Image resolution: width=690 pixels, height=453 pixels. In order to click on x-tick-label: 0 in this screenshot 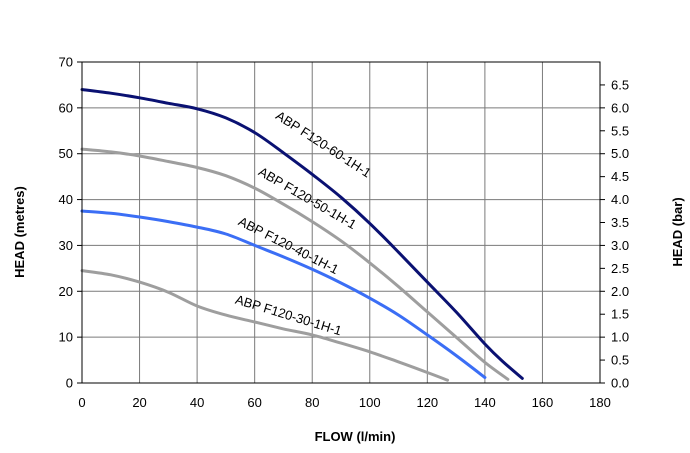, I will do `click(81, 402)`.